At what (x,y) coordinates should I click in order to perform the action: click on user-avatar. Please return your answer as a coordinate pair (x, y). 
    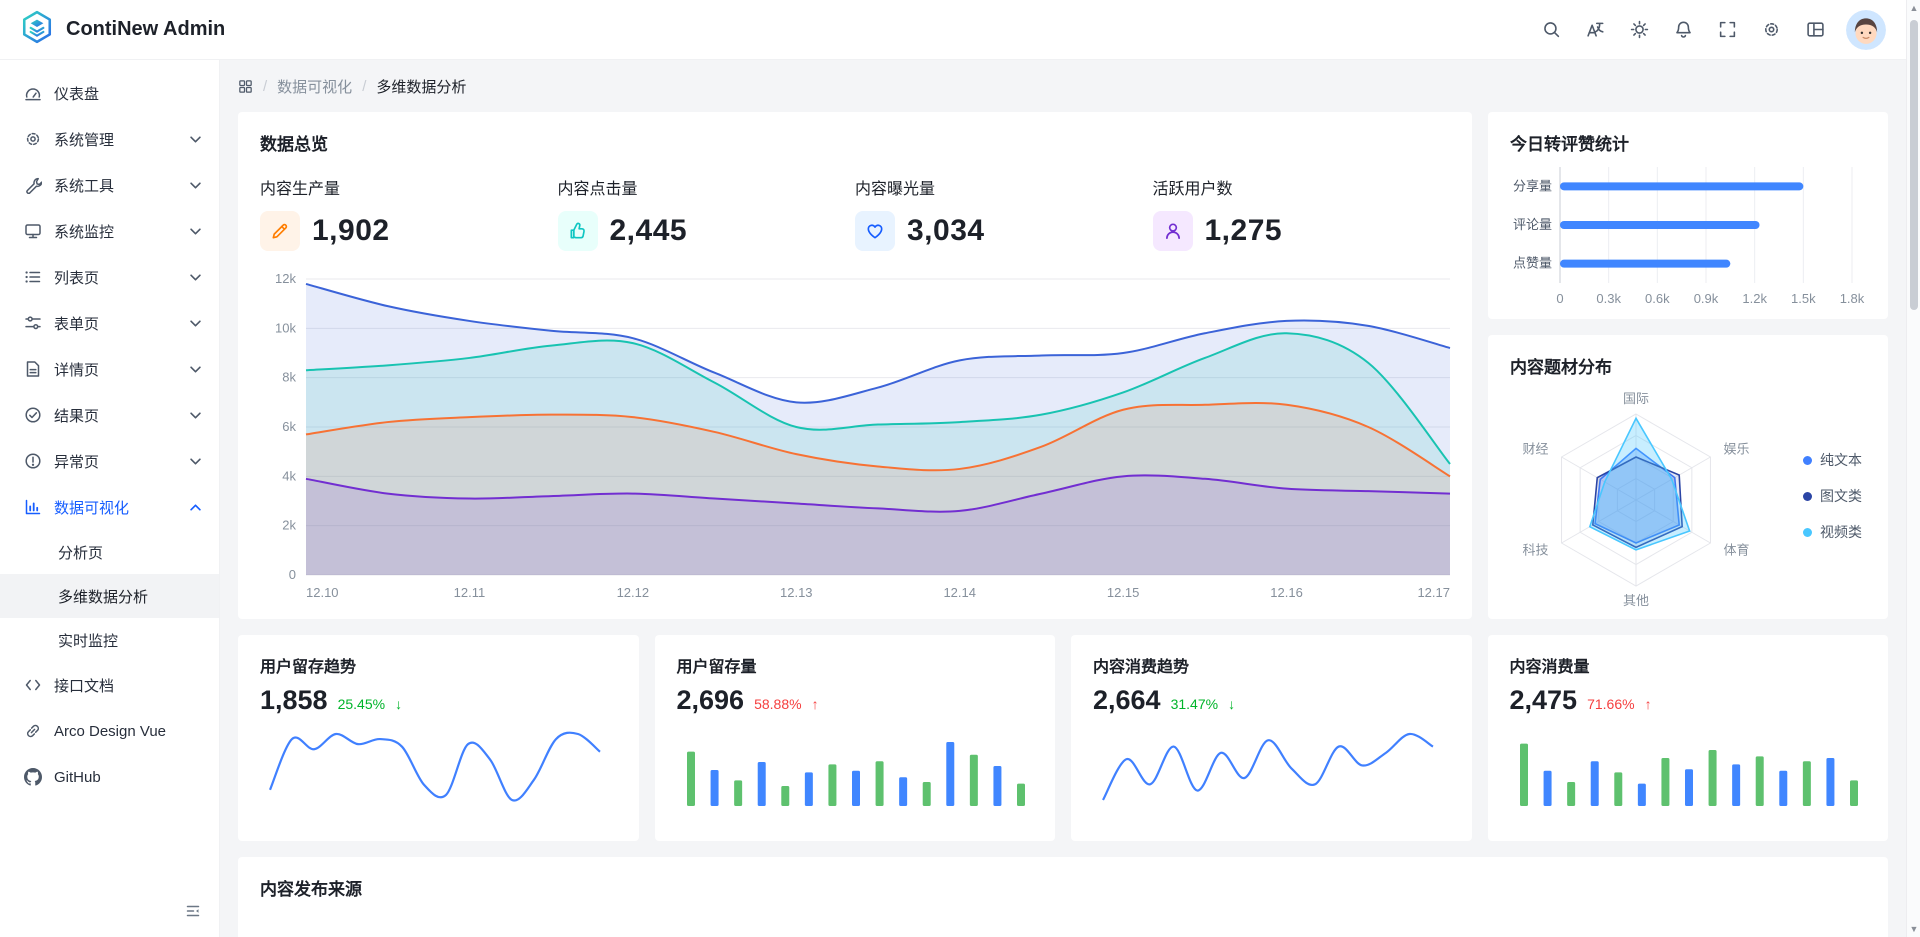
    Looking at the image, I should click on (1866, 29).